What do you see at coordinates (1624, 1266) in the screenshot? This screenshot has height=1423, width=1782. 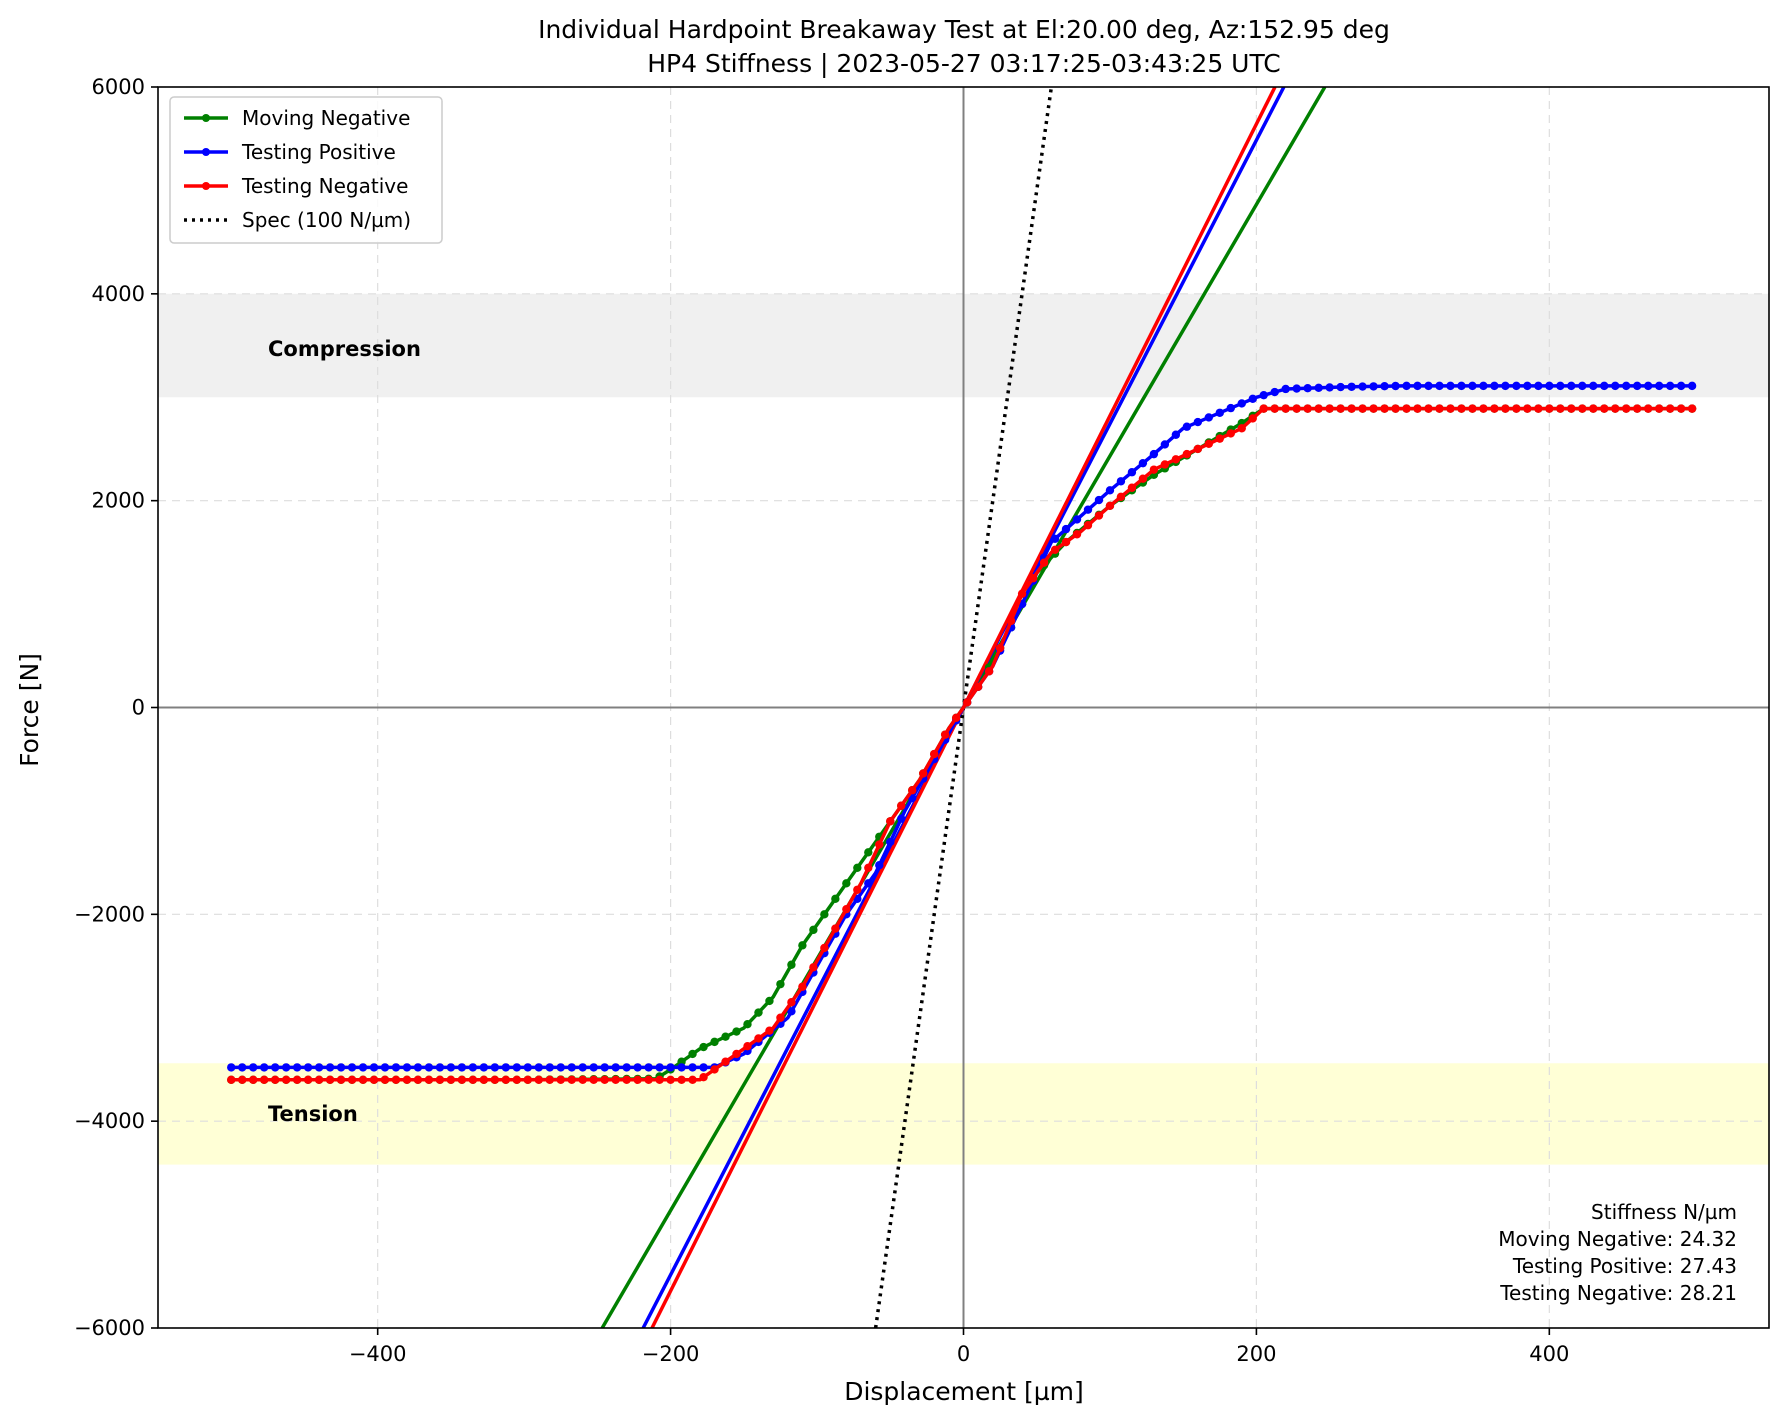 I see `stiffness-testing-positive: Testing Positive: 27.43` at bounding box center [1624, 1266].